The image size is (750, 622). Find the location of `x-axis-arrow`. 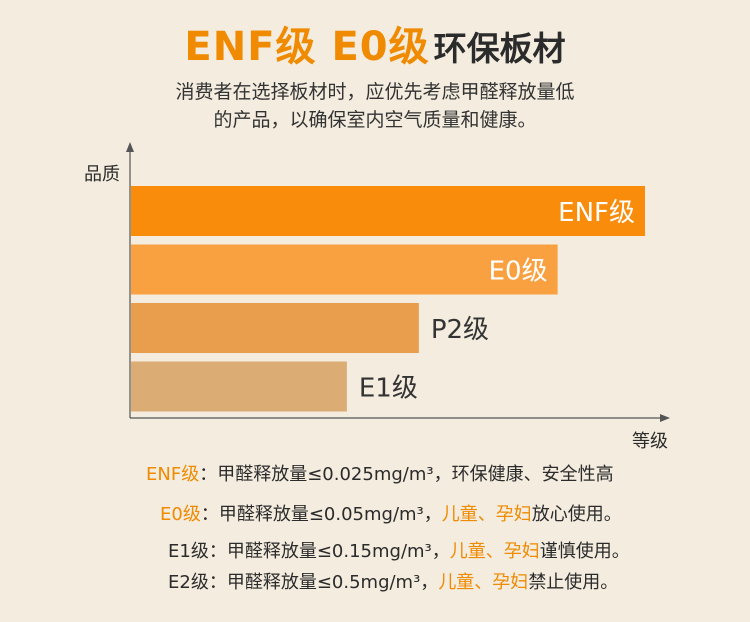

x-axis-arrow is located at coordinates (665, 418).